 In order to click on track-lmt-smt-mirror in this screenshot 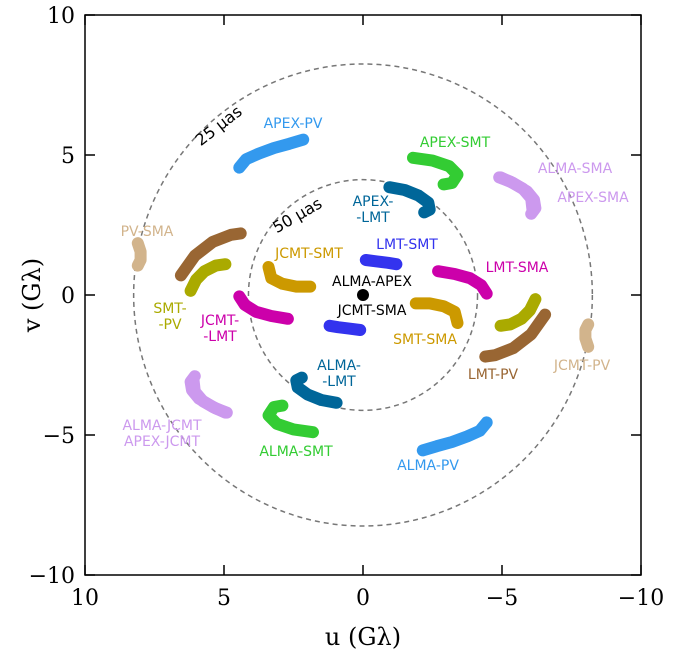, I will do `click(345, 327)`.